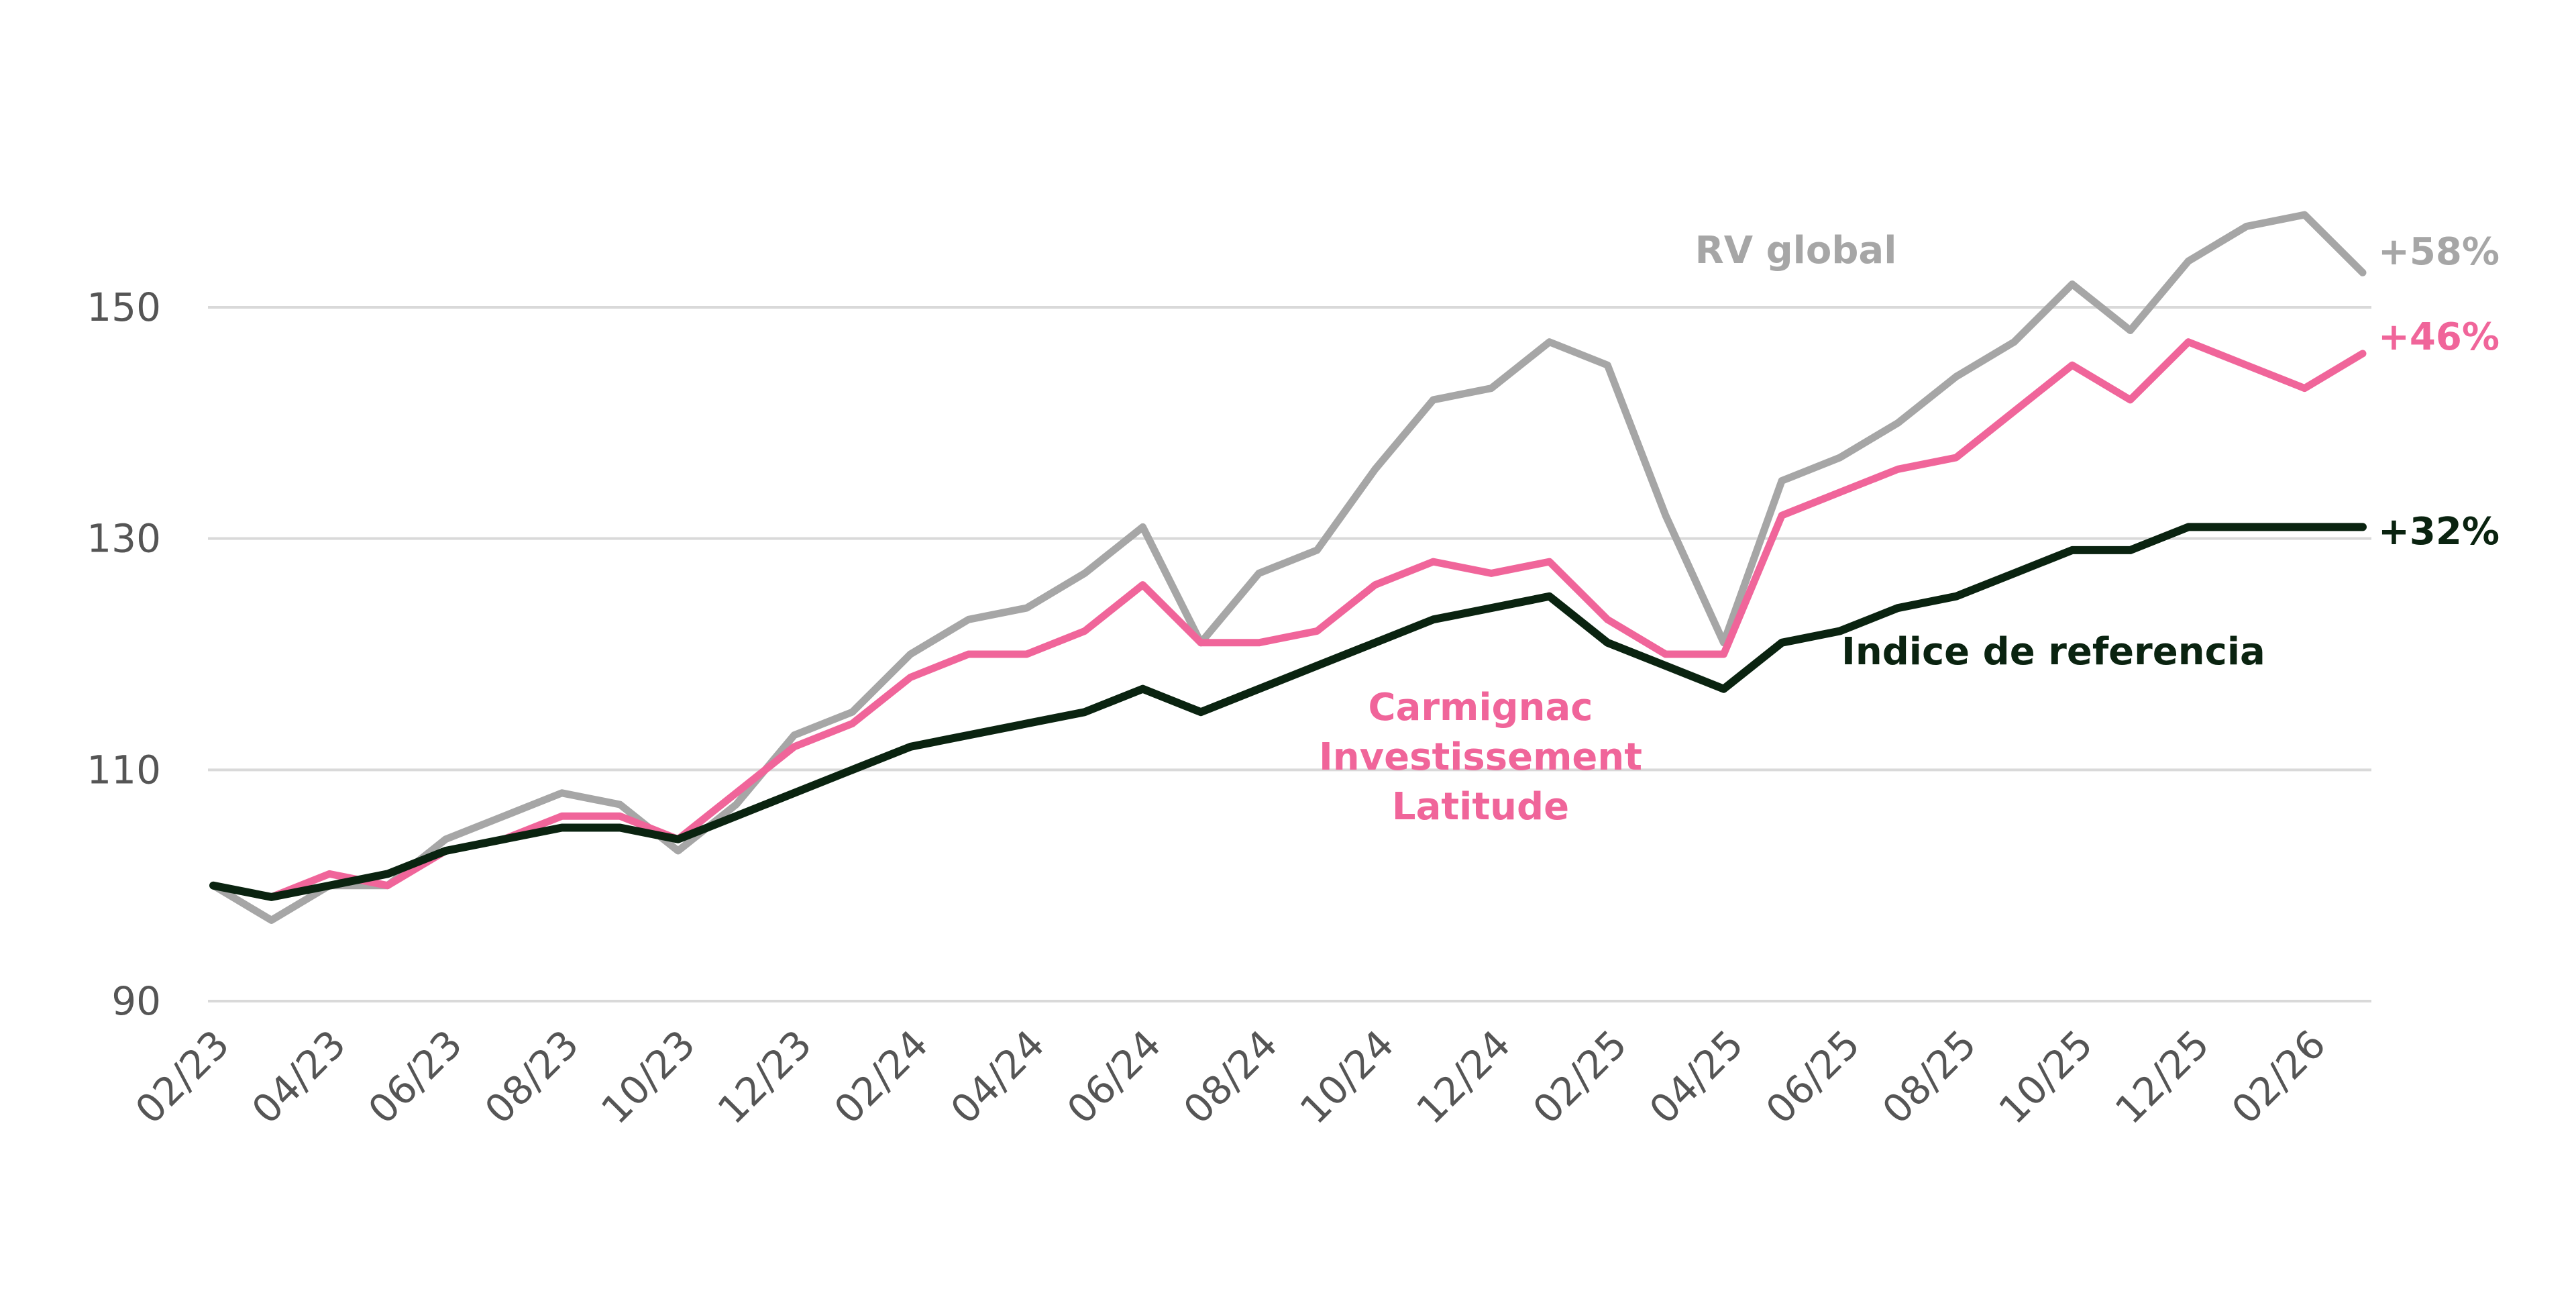 The image size is (2576, 1291). What do you see at coordinates (997, 1077) in the screenshot?
I see `x-tick-label: 04/24` at bounding box center [997, 1077].